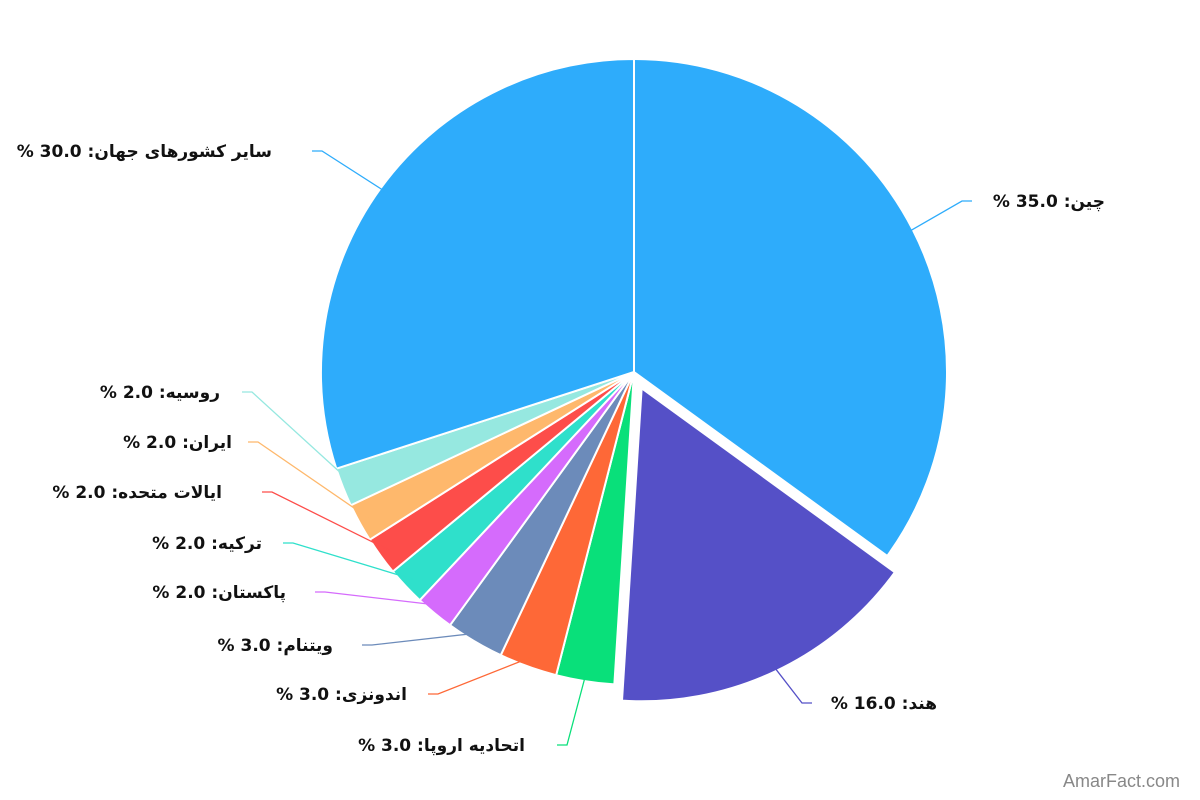  What do you see at coordinates (441, 746) in the screenshot?
I see `slice-label: % اتحادیه اروپا: 3.0` at bounding box center [441, 746].